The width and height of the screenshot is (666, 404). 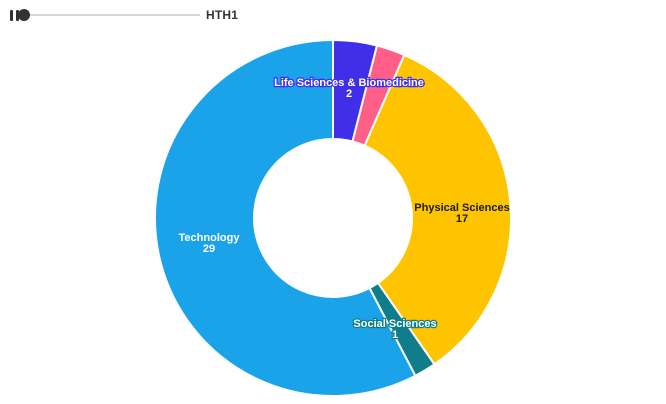 I want to click on slice-label-4: Technology, so click(x=210, y=238).